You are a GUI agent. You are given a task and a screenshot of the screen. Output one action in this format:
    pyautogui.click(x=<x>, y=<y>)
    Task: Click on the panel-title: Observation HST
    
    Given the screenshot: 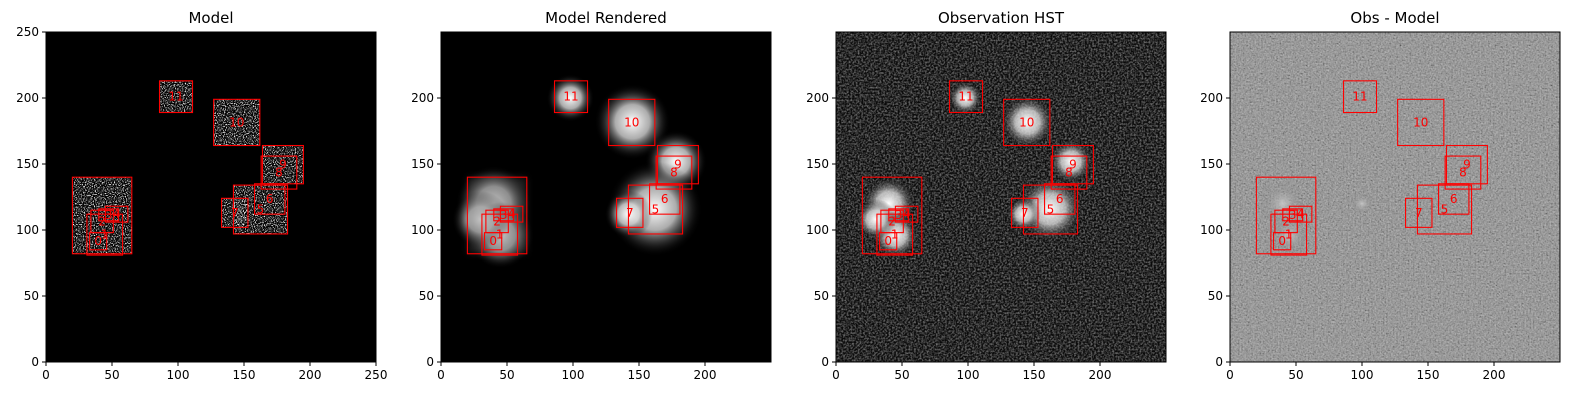 What is the action you would take?
    pyautogui.click(x=1001, y=18)
    